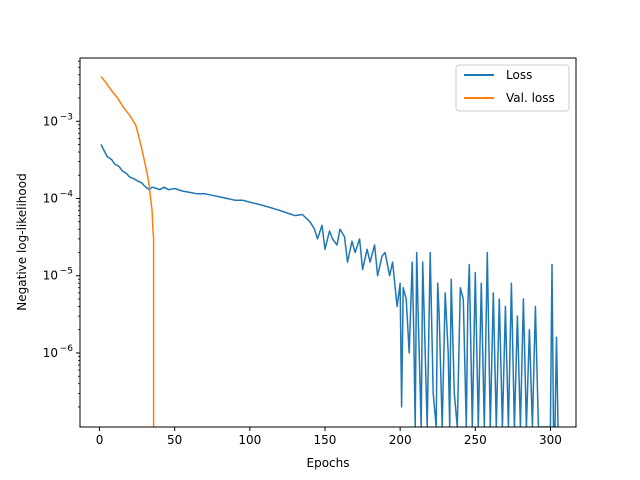 Image resolution: width=640 pixels, height=480 pixels. I want to click on y-tick-exponent: −5, so click(66, 272).